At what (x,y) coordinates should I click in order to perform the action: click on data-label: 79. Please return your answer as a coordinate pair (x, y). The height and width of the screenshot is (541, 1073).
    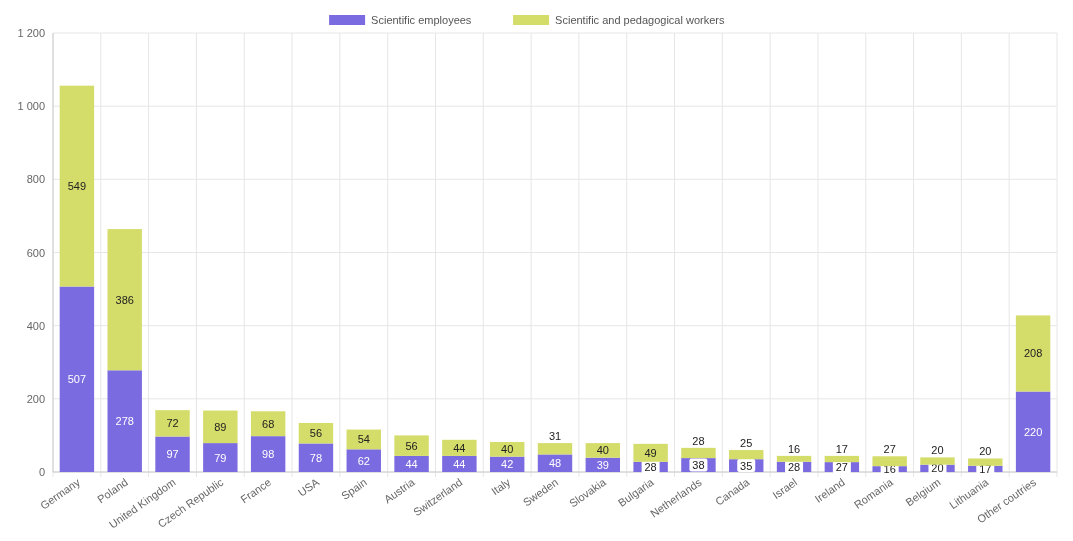
    Looking at the image, I should click on (220, 457).